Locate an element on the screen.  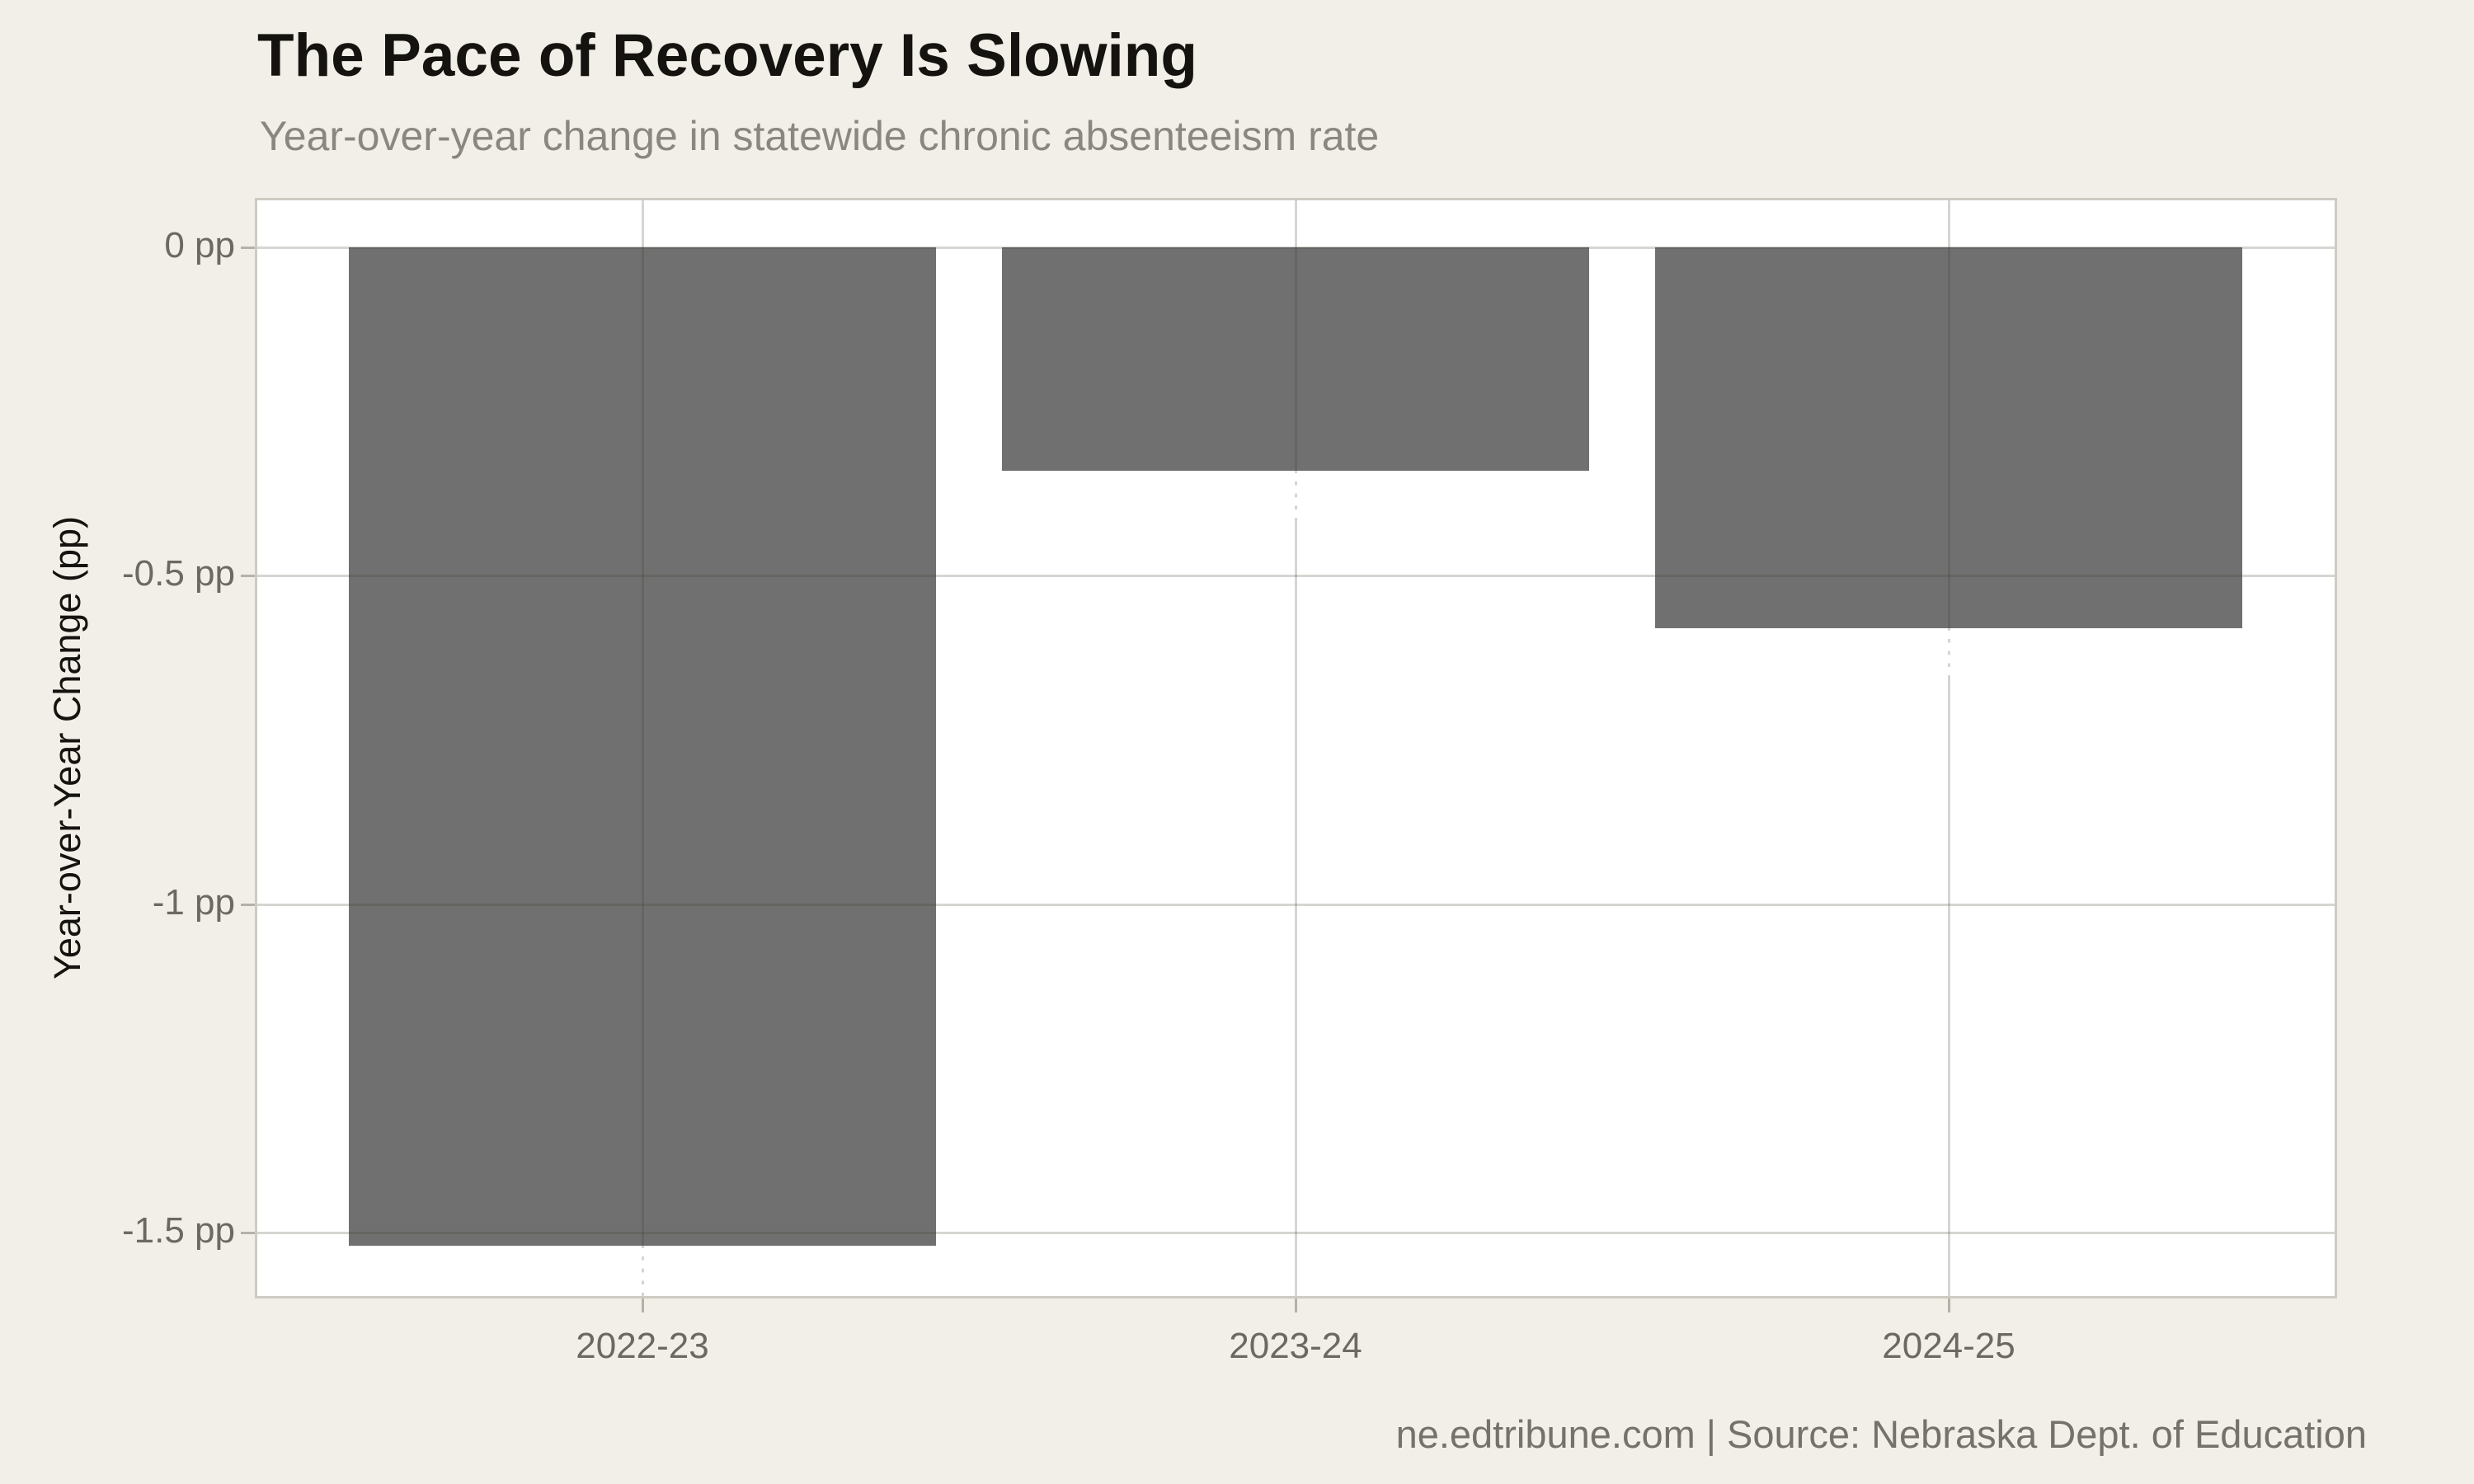
y-tick-label: -0.5 pp is located at coordinates (178, 573).